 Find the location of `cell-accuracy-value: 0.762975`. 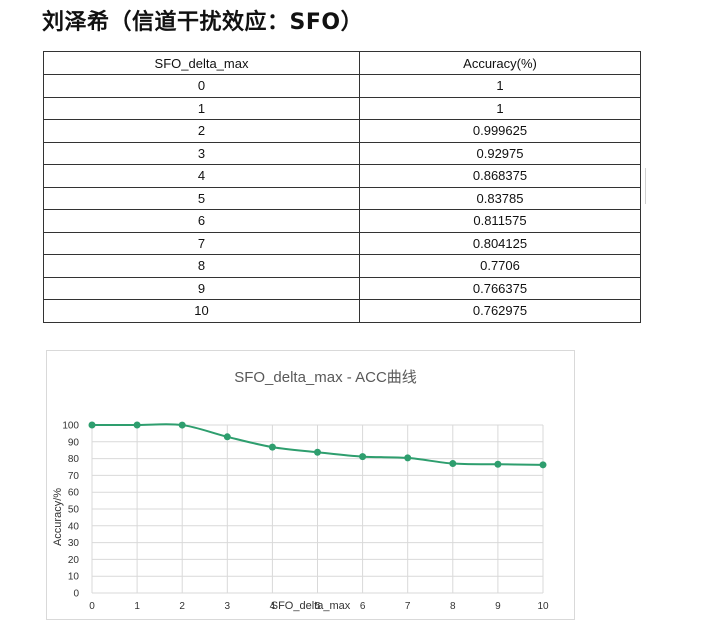

cell-accuracy-value: 0.762975 is located at coordinates (500, 311).